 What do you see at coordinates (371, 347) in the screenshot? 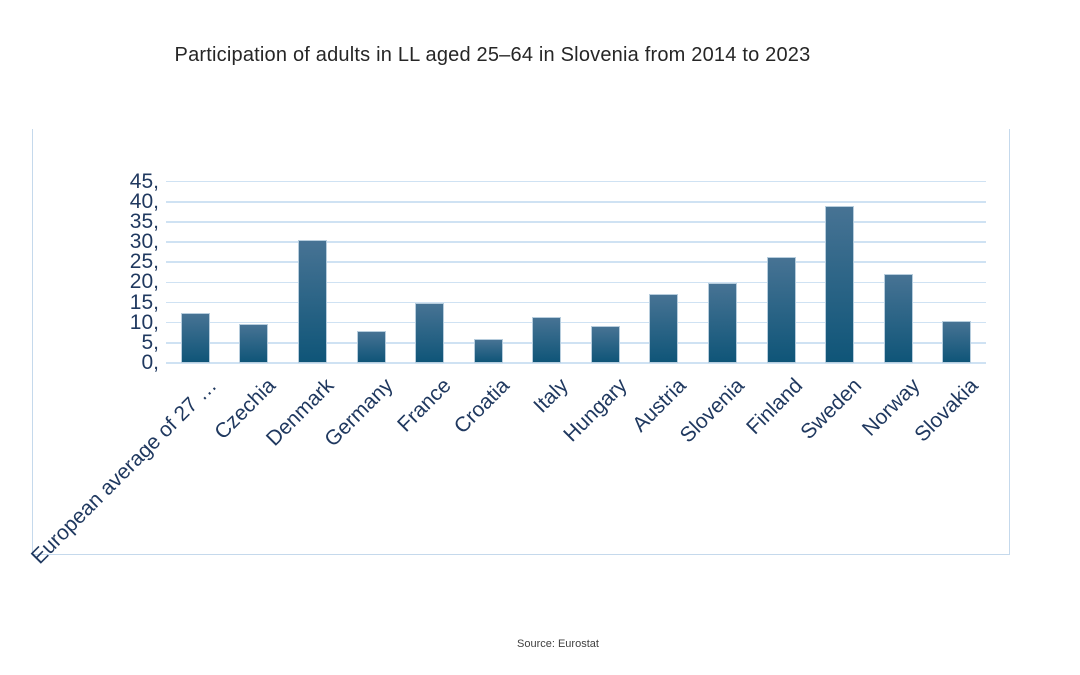
I see `bar-germany` at bounding box center [371, 347].